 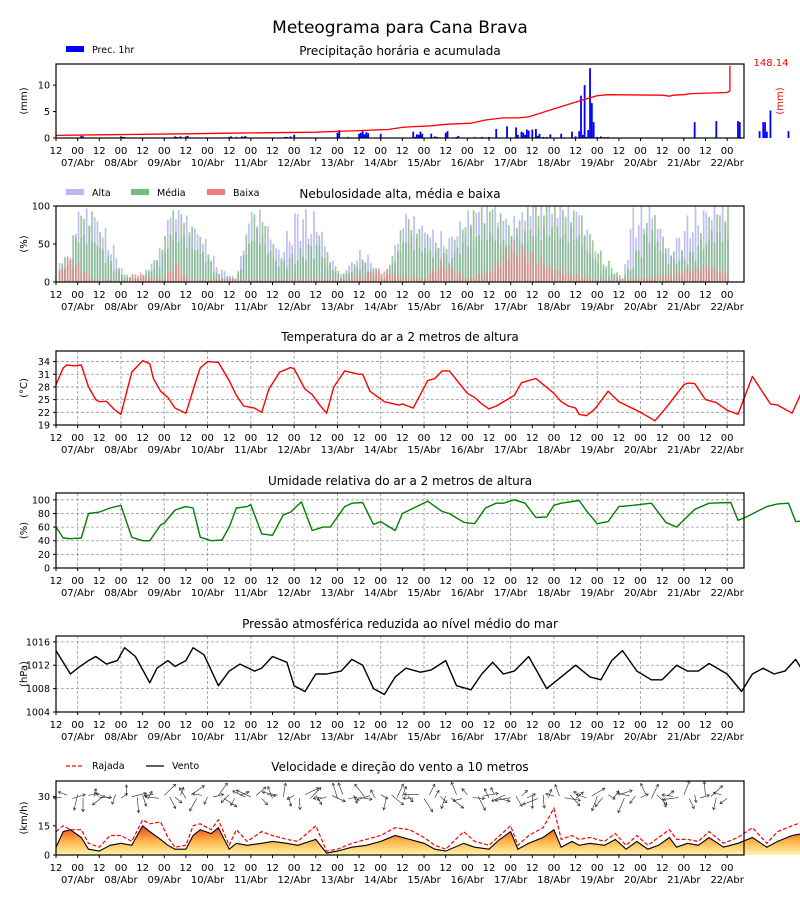 I want to click on y-tick-label: 34, so click(x=44, y=362).